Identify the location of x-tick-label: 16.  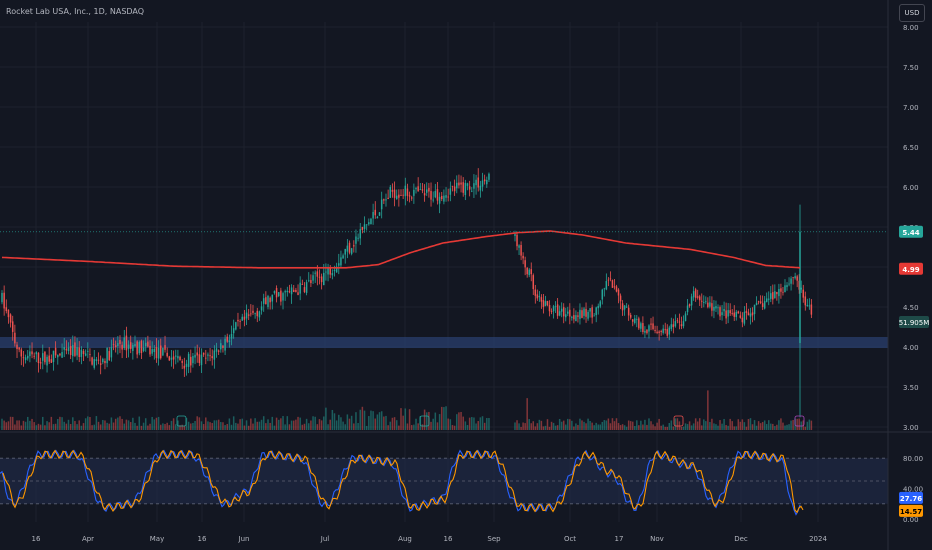
(448, 539).